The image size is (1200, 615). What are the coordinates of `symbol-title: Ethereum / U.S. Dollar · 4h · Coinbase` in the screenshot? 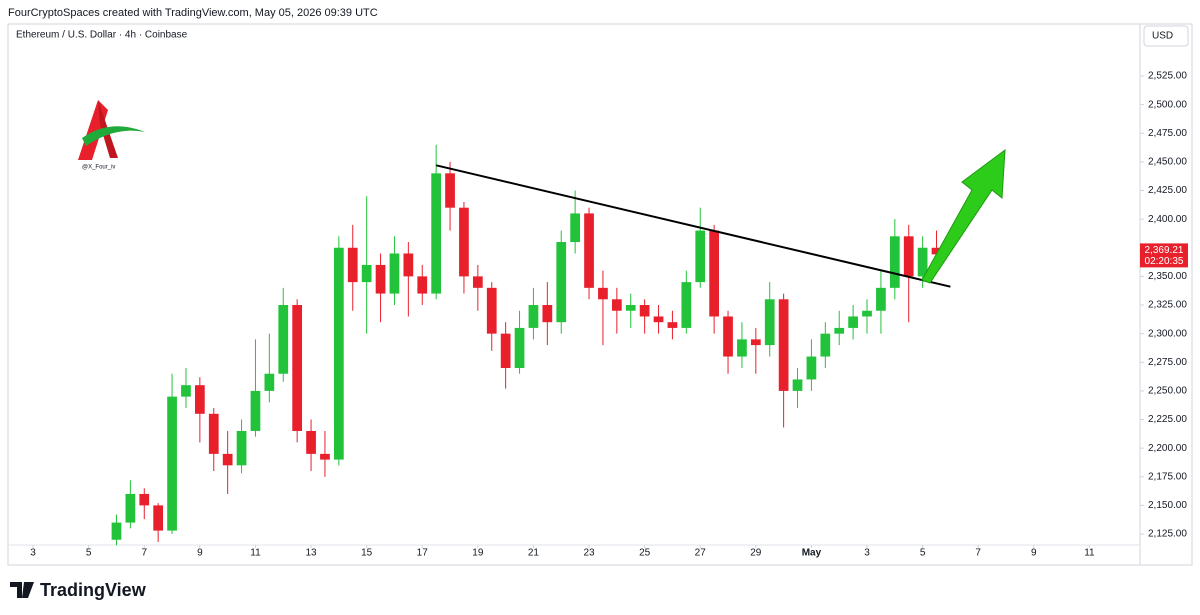 It's located at (102, 35).